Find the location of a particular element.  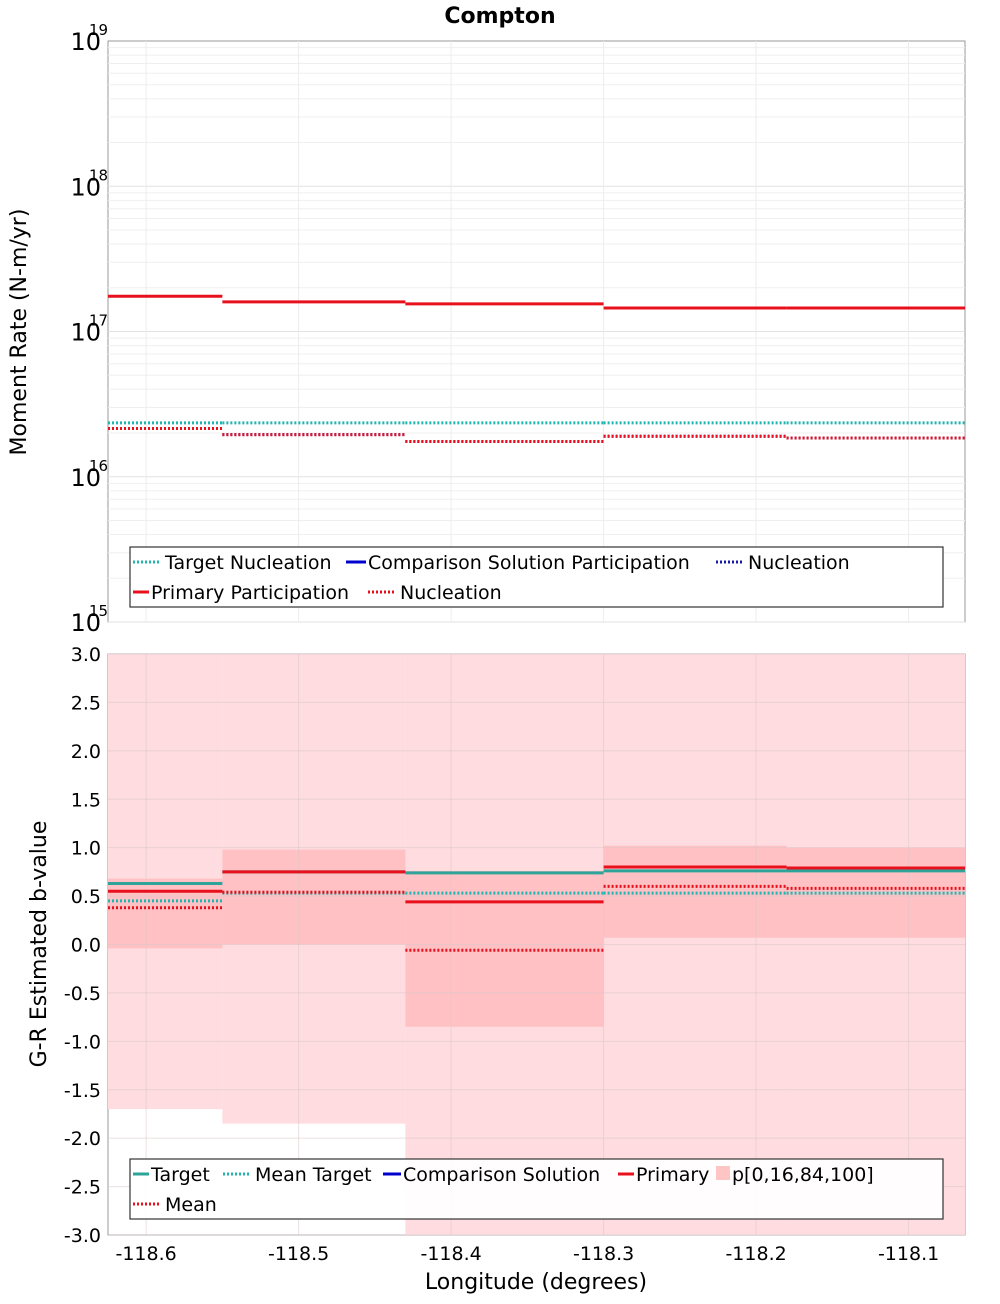

legend-label-target: Target is located at coordinates (180, 1175).